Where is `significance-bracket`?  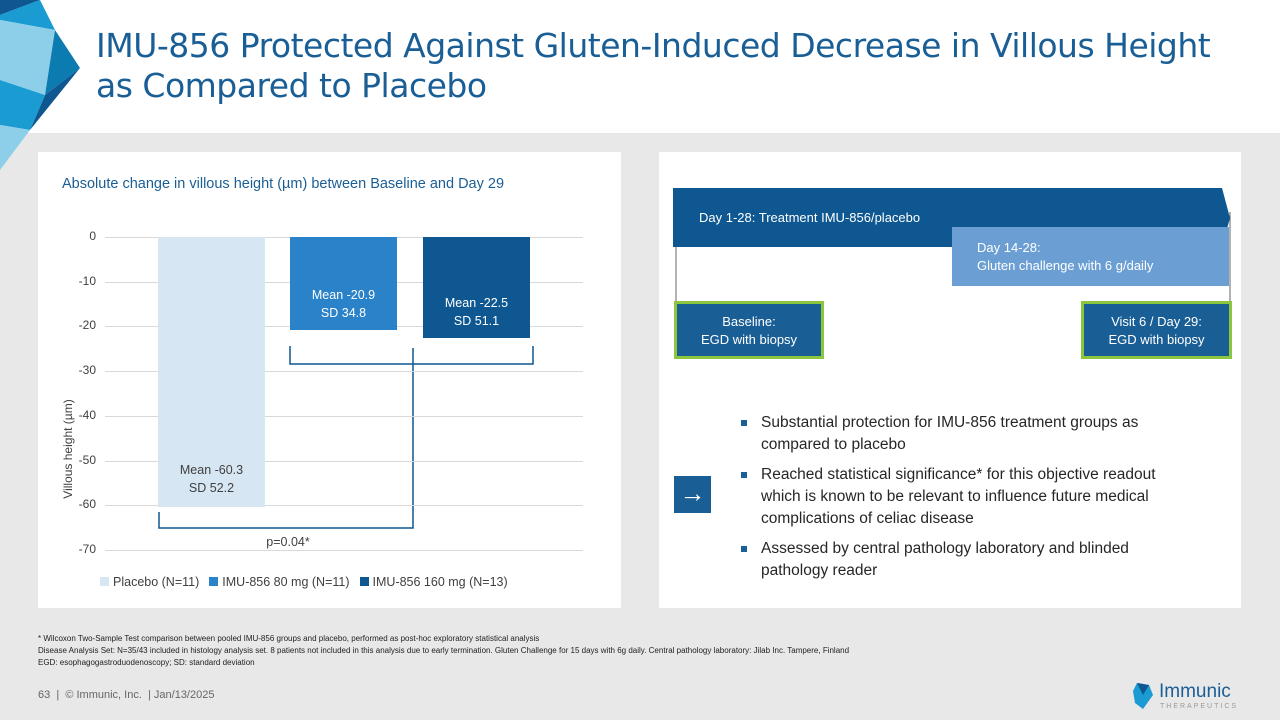
significance-bracket is located at coordinates (346, 437).